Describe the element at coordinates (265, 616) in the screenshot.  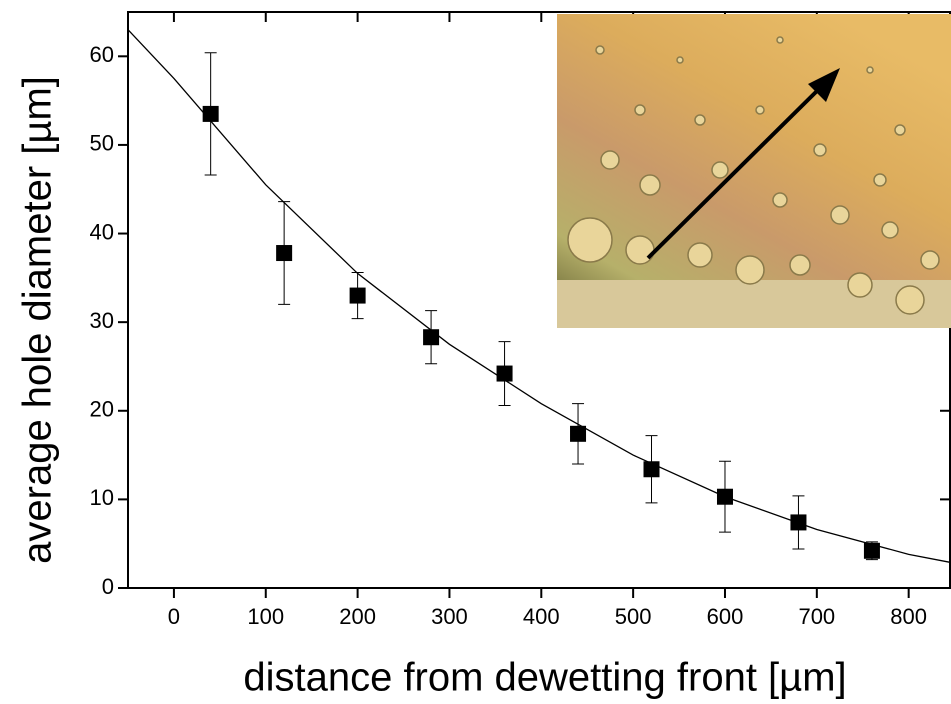
I see `x-tick-label: 100` at that location.